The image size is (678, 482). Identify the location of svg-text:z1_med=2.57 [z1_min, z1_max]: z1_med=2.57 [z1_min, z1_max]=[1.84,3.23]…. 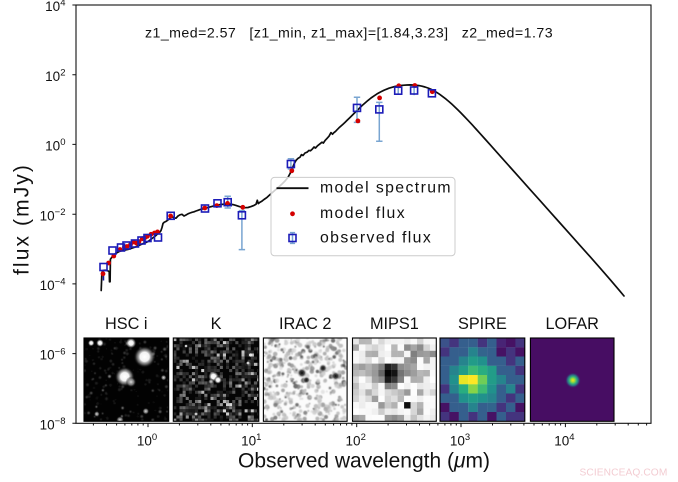
(349, 34).